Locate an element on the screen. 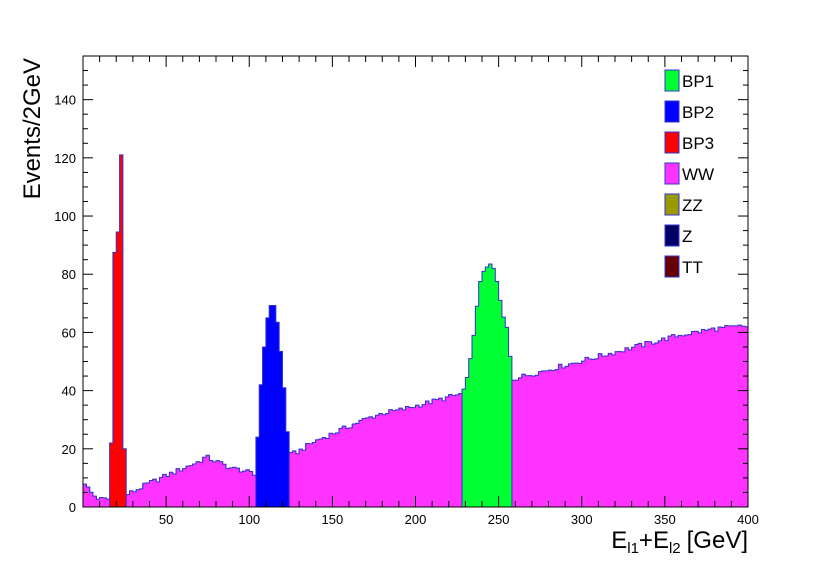  legend-label-bp2: BP2 is located at coordinates (698, 112).